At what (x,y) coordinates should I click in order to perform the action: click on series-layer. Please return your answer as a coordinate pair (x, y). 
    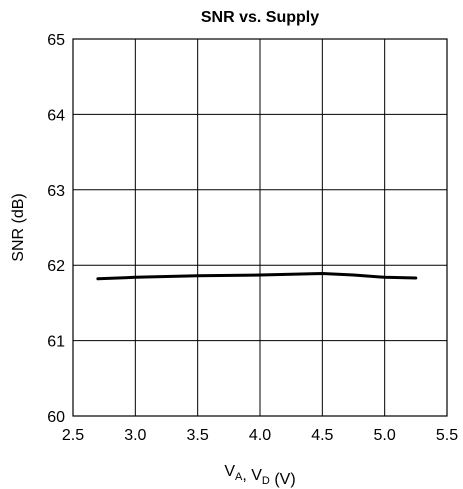
    Looking at the image, I should click on (257, 276).